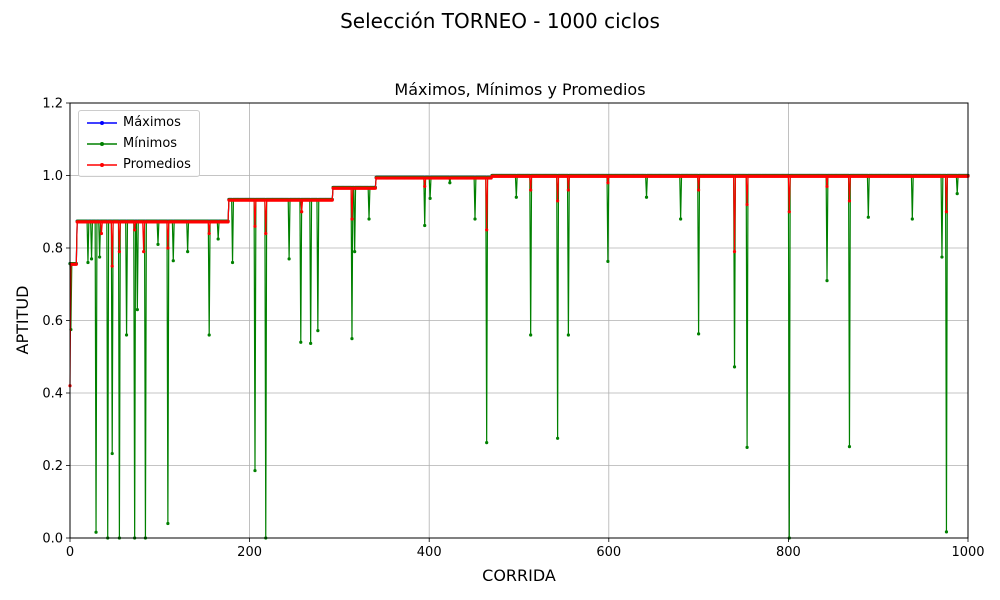 This screenshot has width=1000, height=600. What do you see at coordinates (52, 539) in the screenshot?
I see `y-tick-label: 0.0` at bounding box center [52, 539].